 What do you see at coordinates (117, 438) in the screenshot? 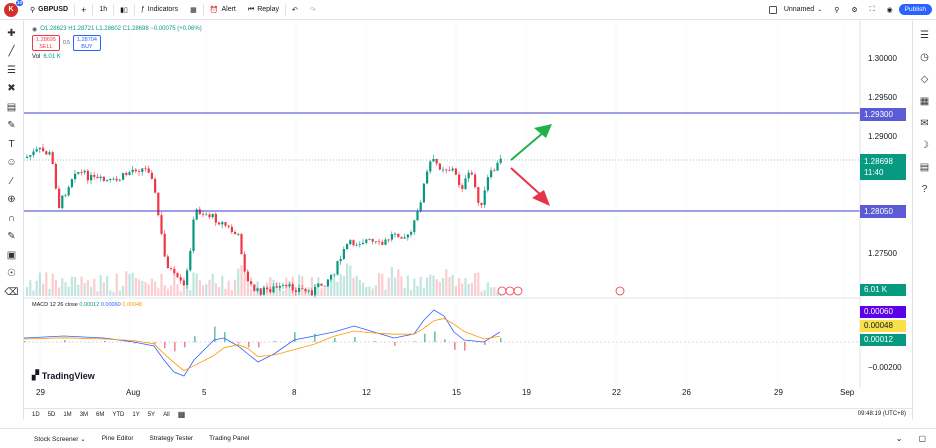
I see `tab-pine-editor: Pine Editor` at bounding box center [117, 438].